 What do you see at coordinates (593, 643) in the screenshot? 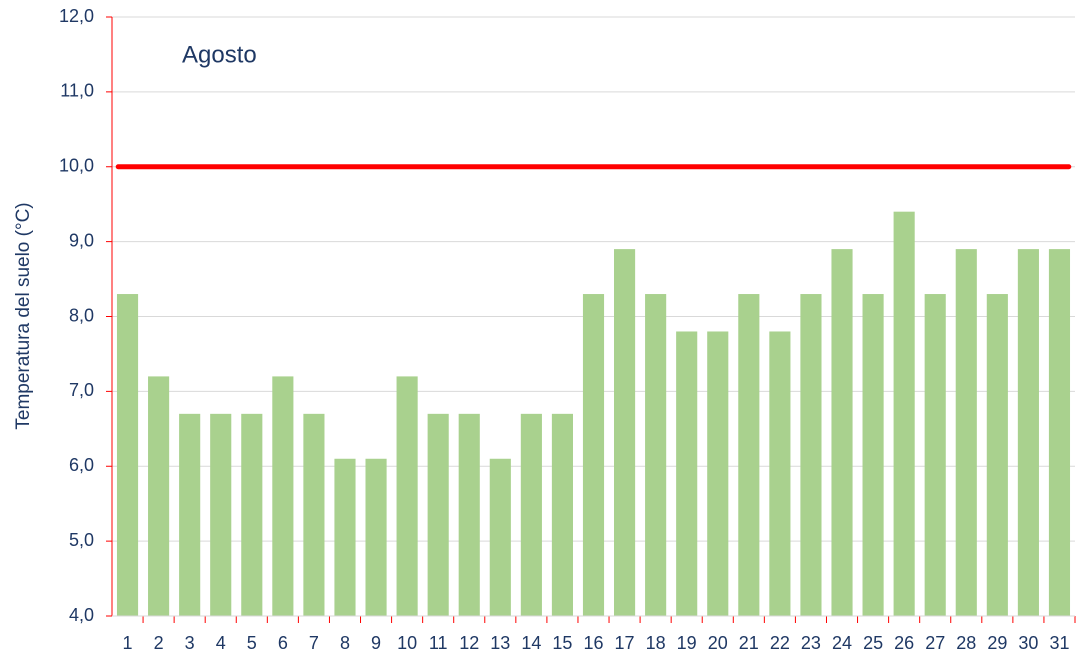
I see `x-tick-label: 16` at bounding box center [593, 643].